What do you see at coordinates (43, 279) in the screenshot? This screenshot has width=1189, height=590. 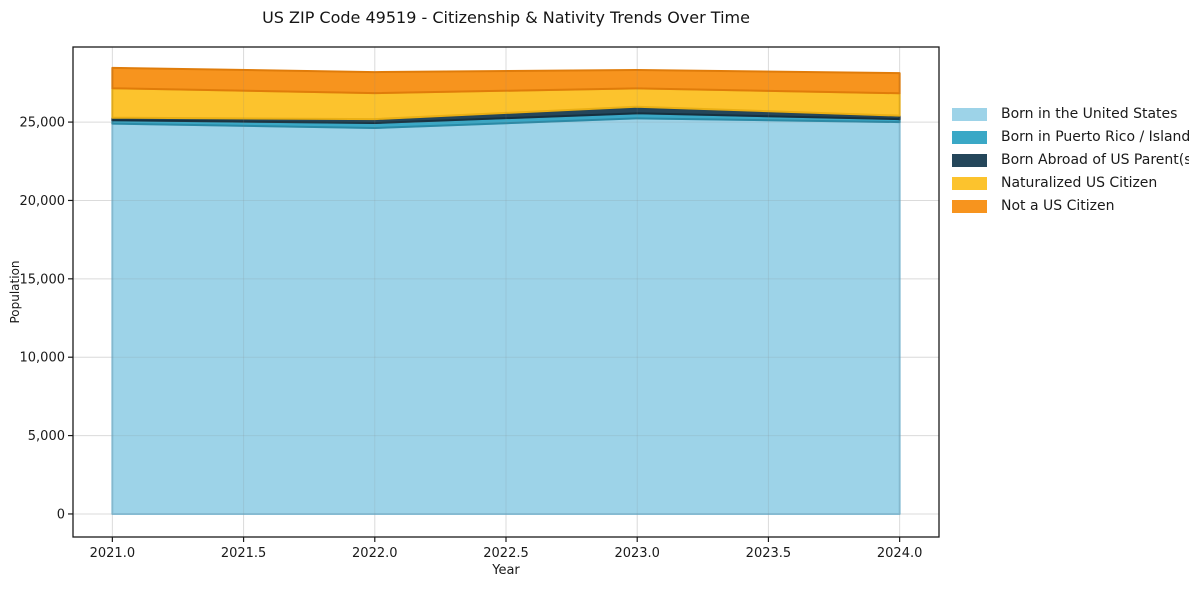 I see `y-tick-label: 15,000` at bounding box center [43, 279].